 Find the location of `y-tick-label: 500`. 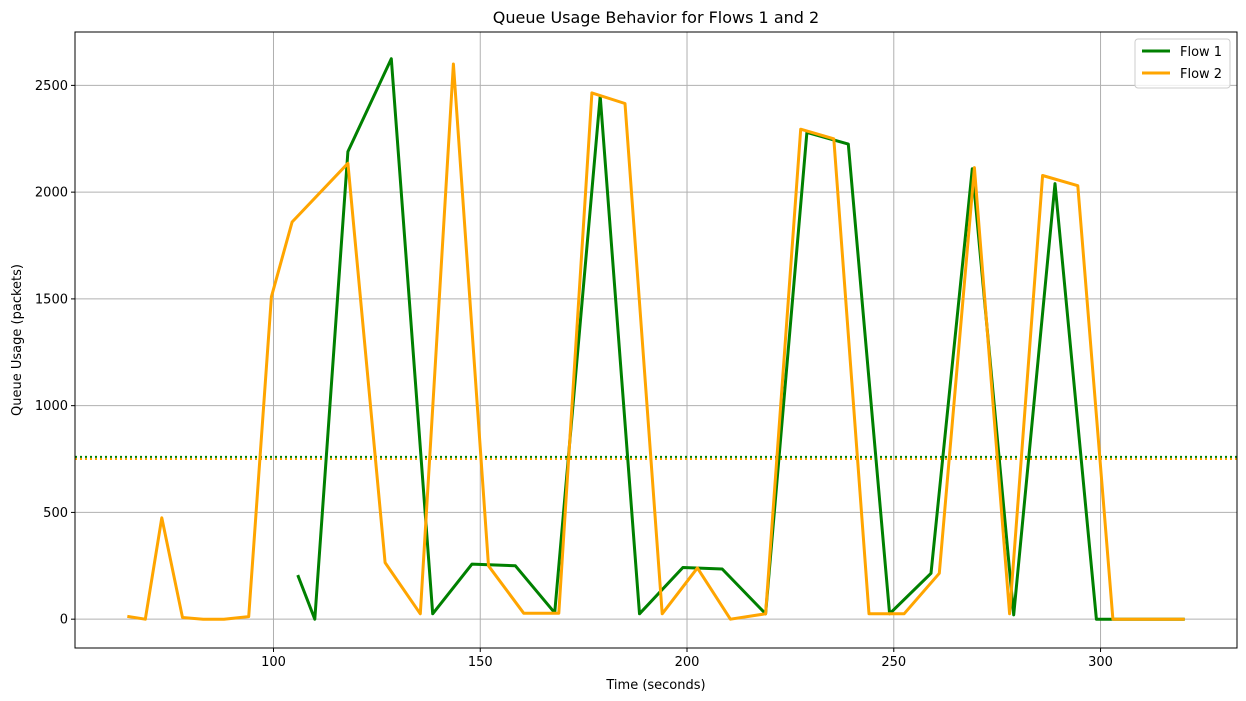

y-tick-label: 500 is located at coordinates (55, 513).